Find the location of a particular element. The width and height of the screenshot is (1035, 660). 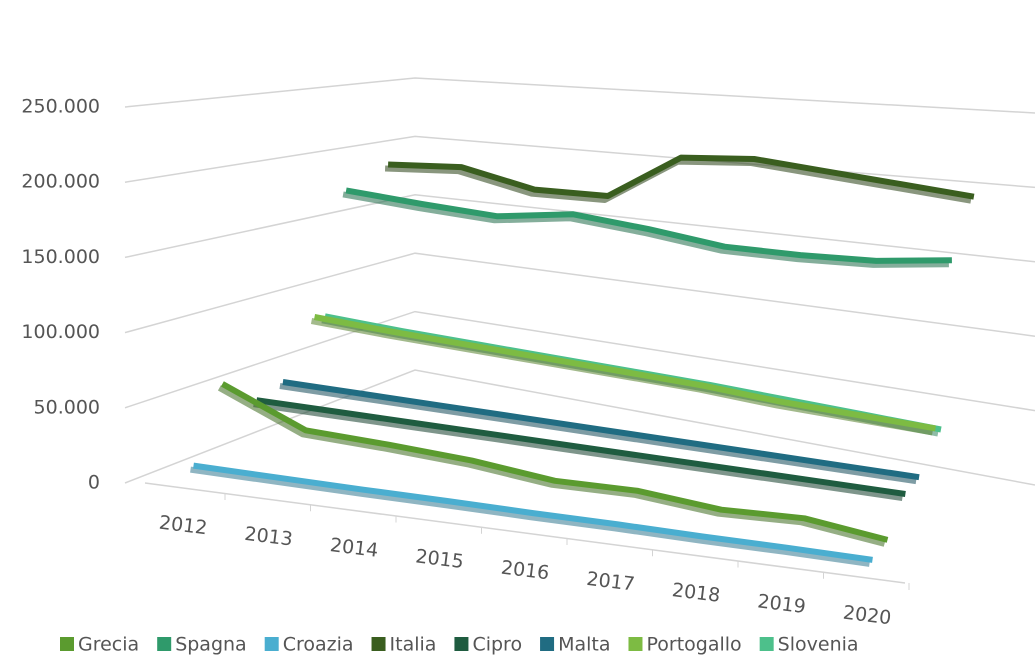

x-tick-label: 2019 is located at coordinates (781, 604).